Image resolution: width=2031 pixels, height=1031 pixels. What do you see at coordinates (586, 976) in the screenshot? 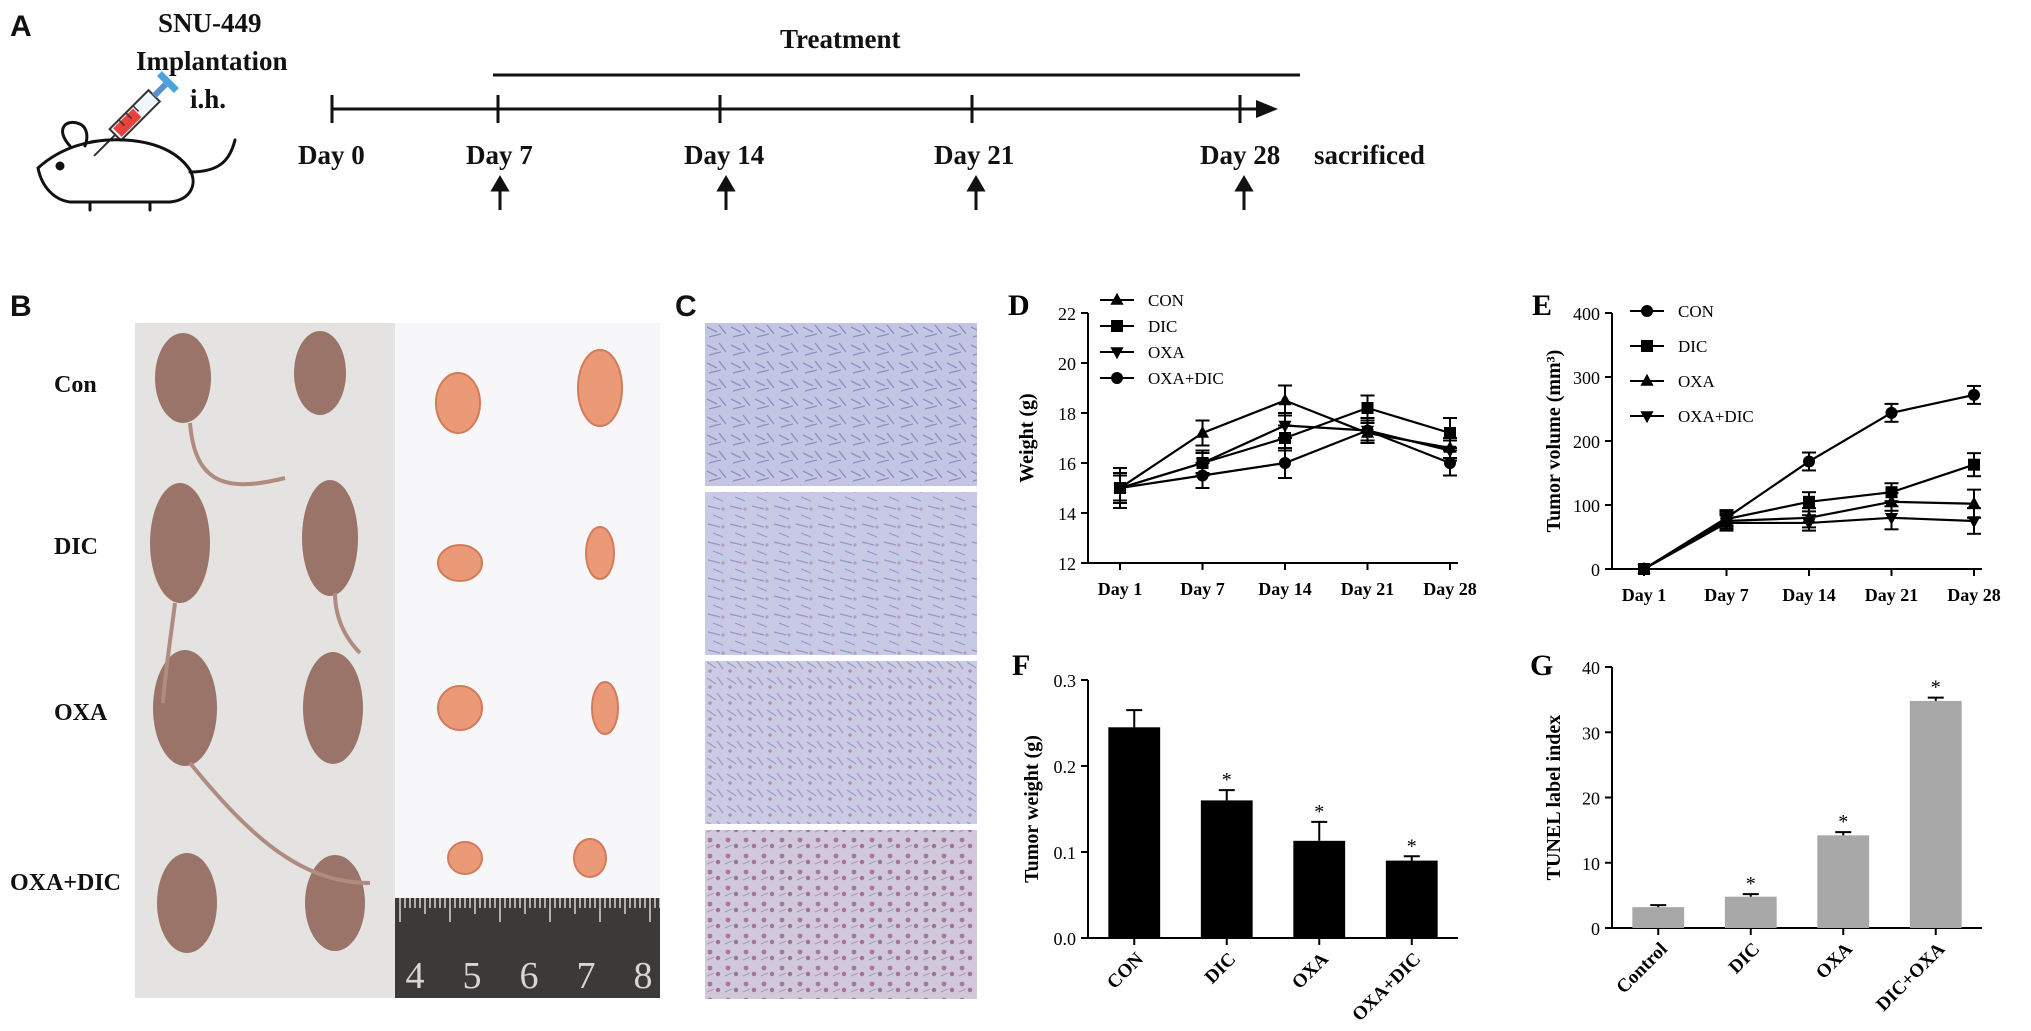
I see `ruler-number: 7` at bounding box center [586, 976].